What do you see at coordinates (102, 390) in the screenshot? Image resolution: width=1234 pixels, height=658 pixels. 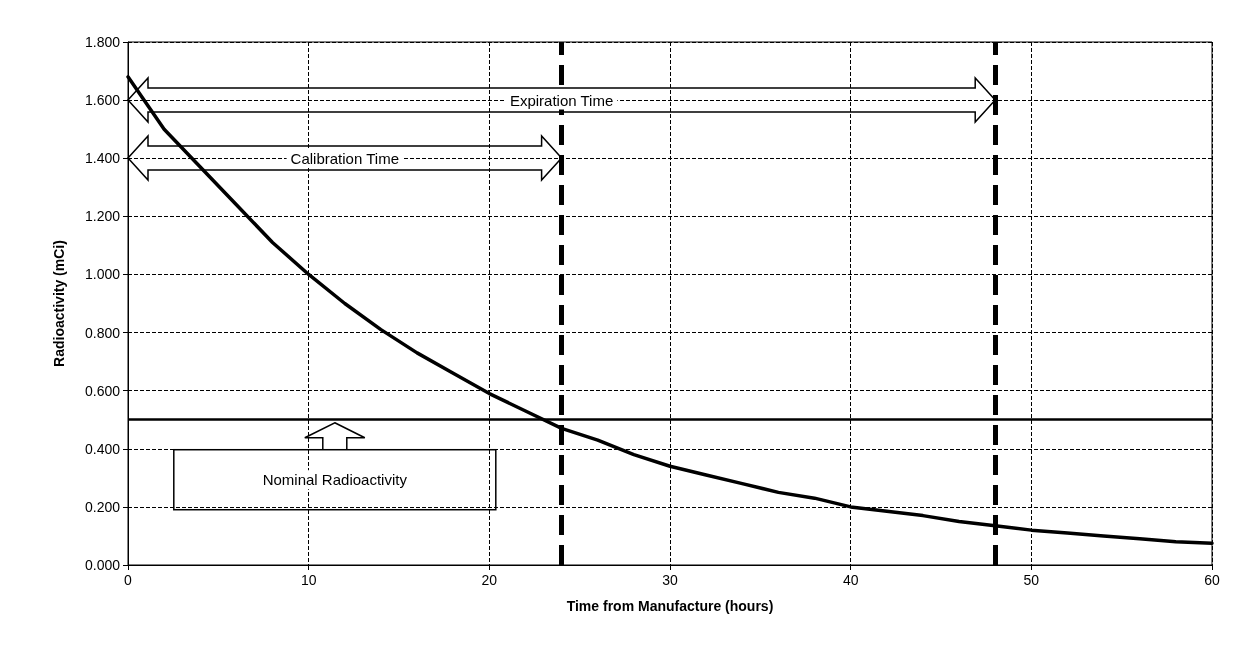 I see `y-tick-label: 0.600` at bounding box center [102, 390].